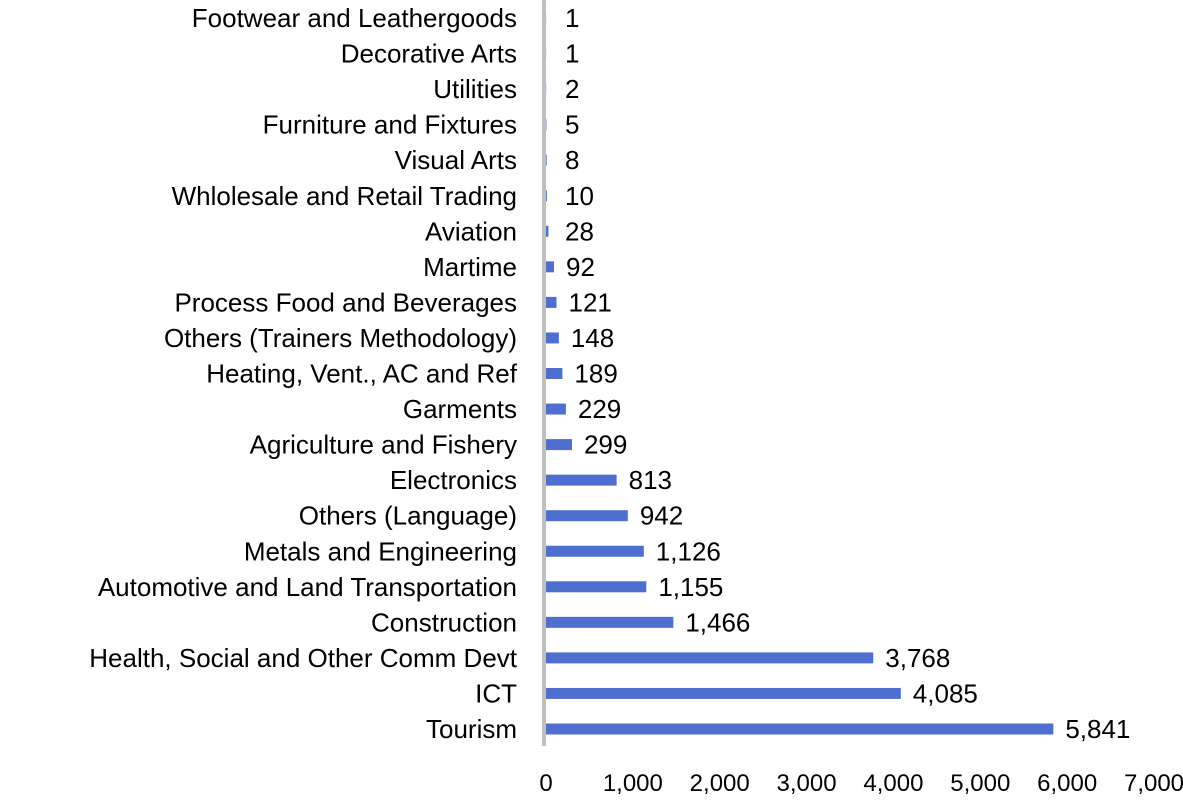 The height and width of the screenshot is (804, 1183). I want to click on category-label: Martime, so click(470, 267).